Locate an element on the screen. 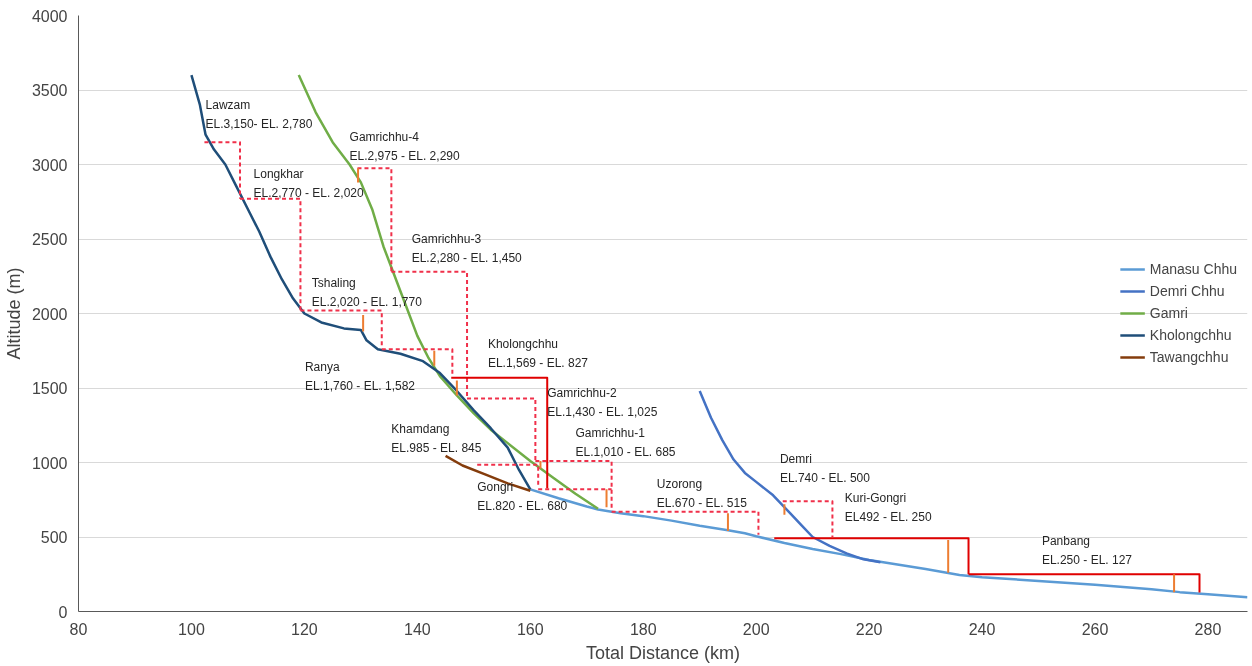 This screenshot has width=1252, height=666. y-tick-label: 0 is located at coordinates (63, 612).